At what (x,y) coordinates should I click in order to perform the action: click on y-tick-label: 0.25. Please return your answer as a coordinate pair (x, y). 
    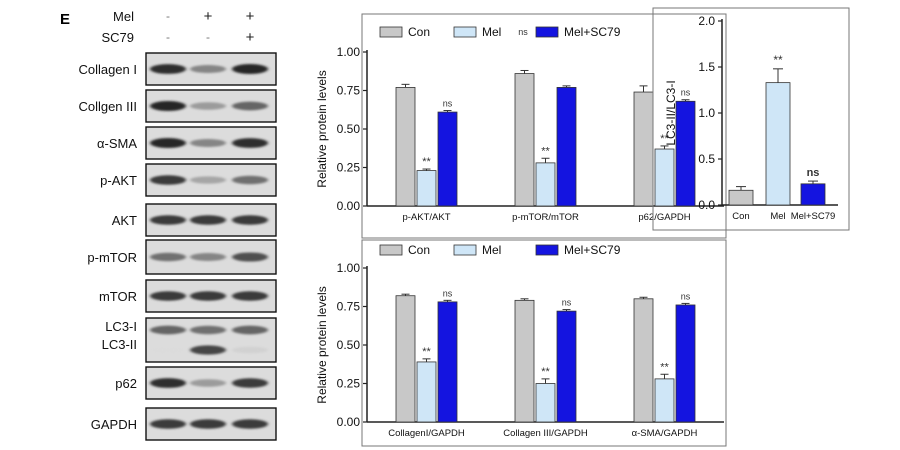
    Looking at the image, I should click on (349, 168).